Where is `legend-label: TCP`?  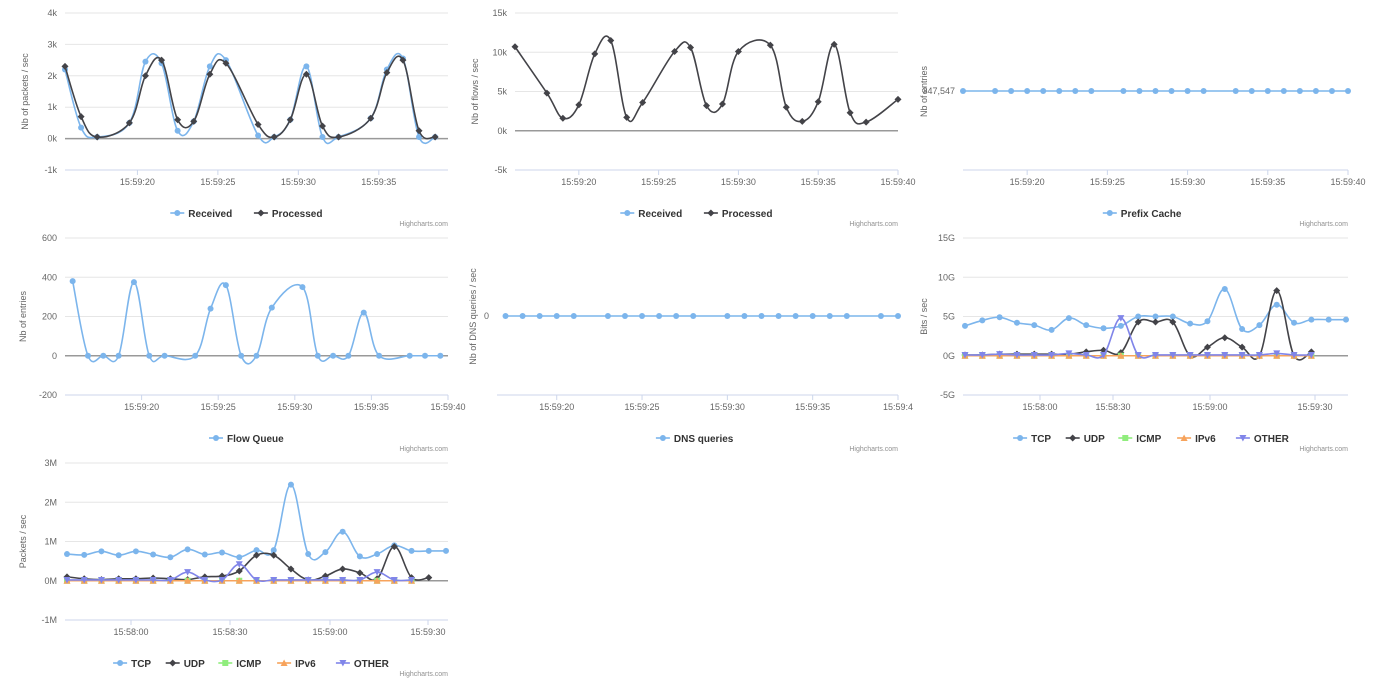
legend-label: TCP is located at coordinates (141, 664).